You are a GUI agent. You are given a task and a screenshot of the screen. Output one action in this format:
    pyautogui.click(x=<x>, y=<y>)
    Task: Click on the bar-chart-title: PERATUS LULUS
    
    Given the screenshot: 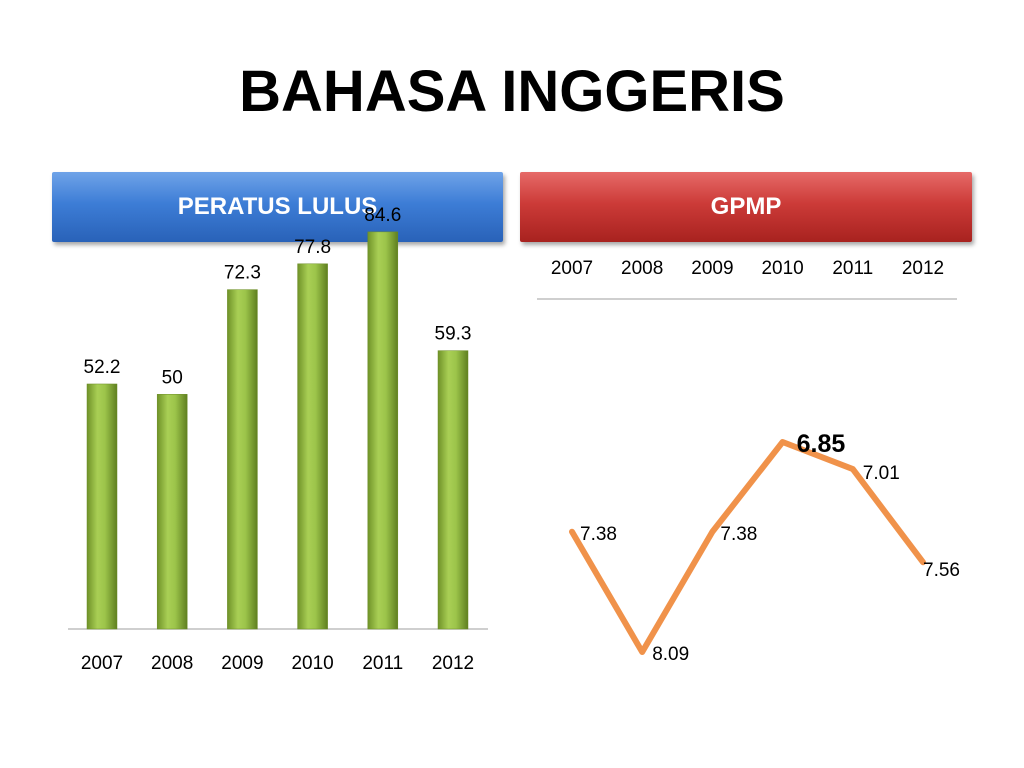 What is the action you would take?
    pyautogui.click(x=277, y=206)
    